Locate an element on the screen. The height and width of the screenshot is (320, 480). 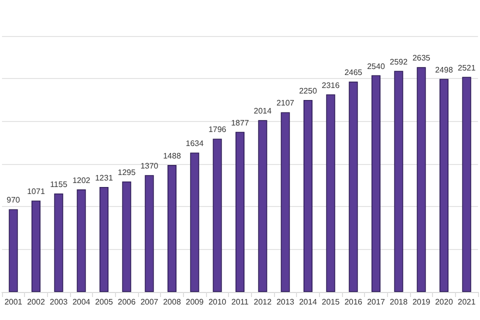
data-label: 2592 is located at coordinates (399, 61).